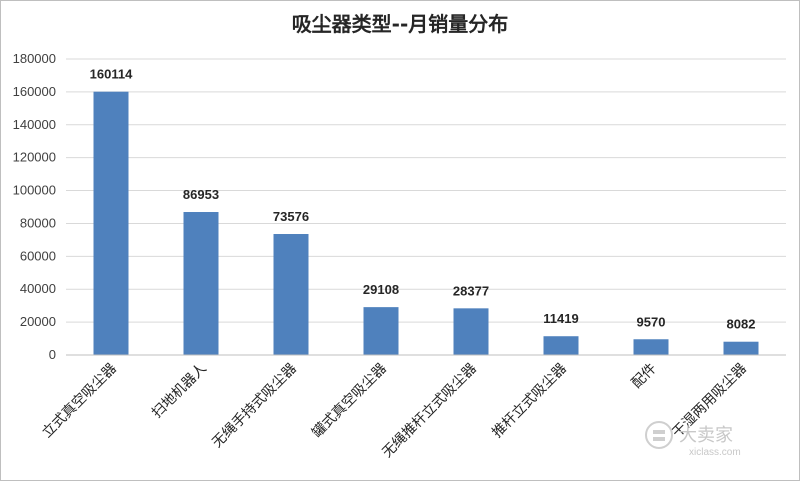  I want to click on y-tick-label: 160000, so click(34, 91).